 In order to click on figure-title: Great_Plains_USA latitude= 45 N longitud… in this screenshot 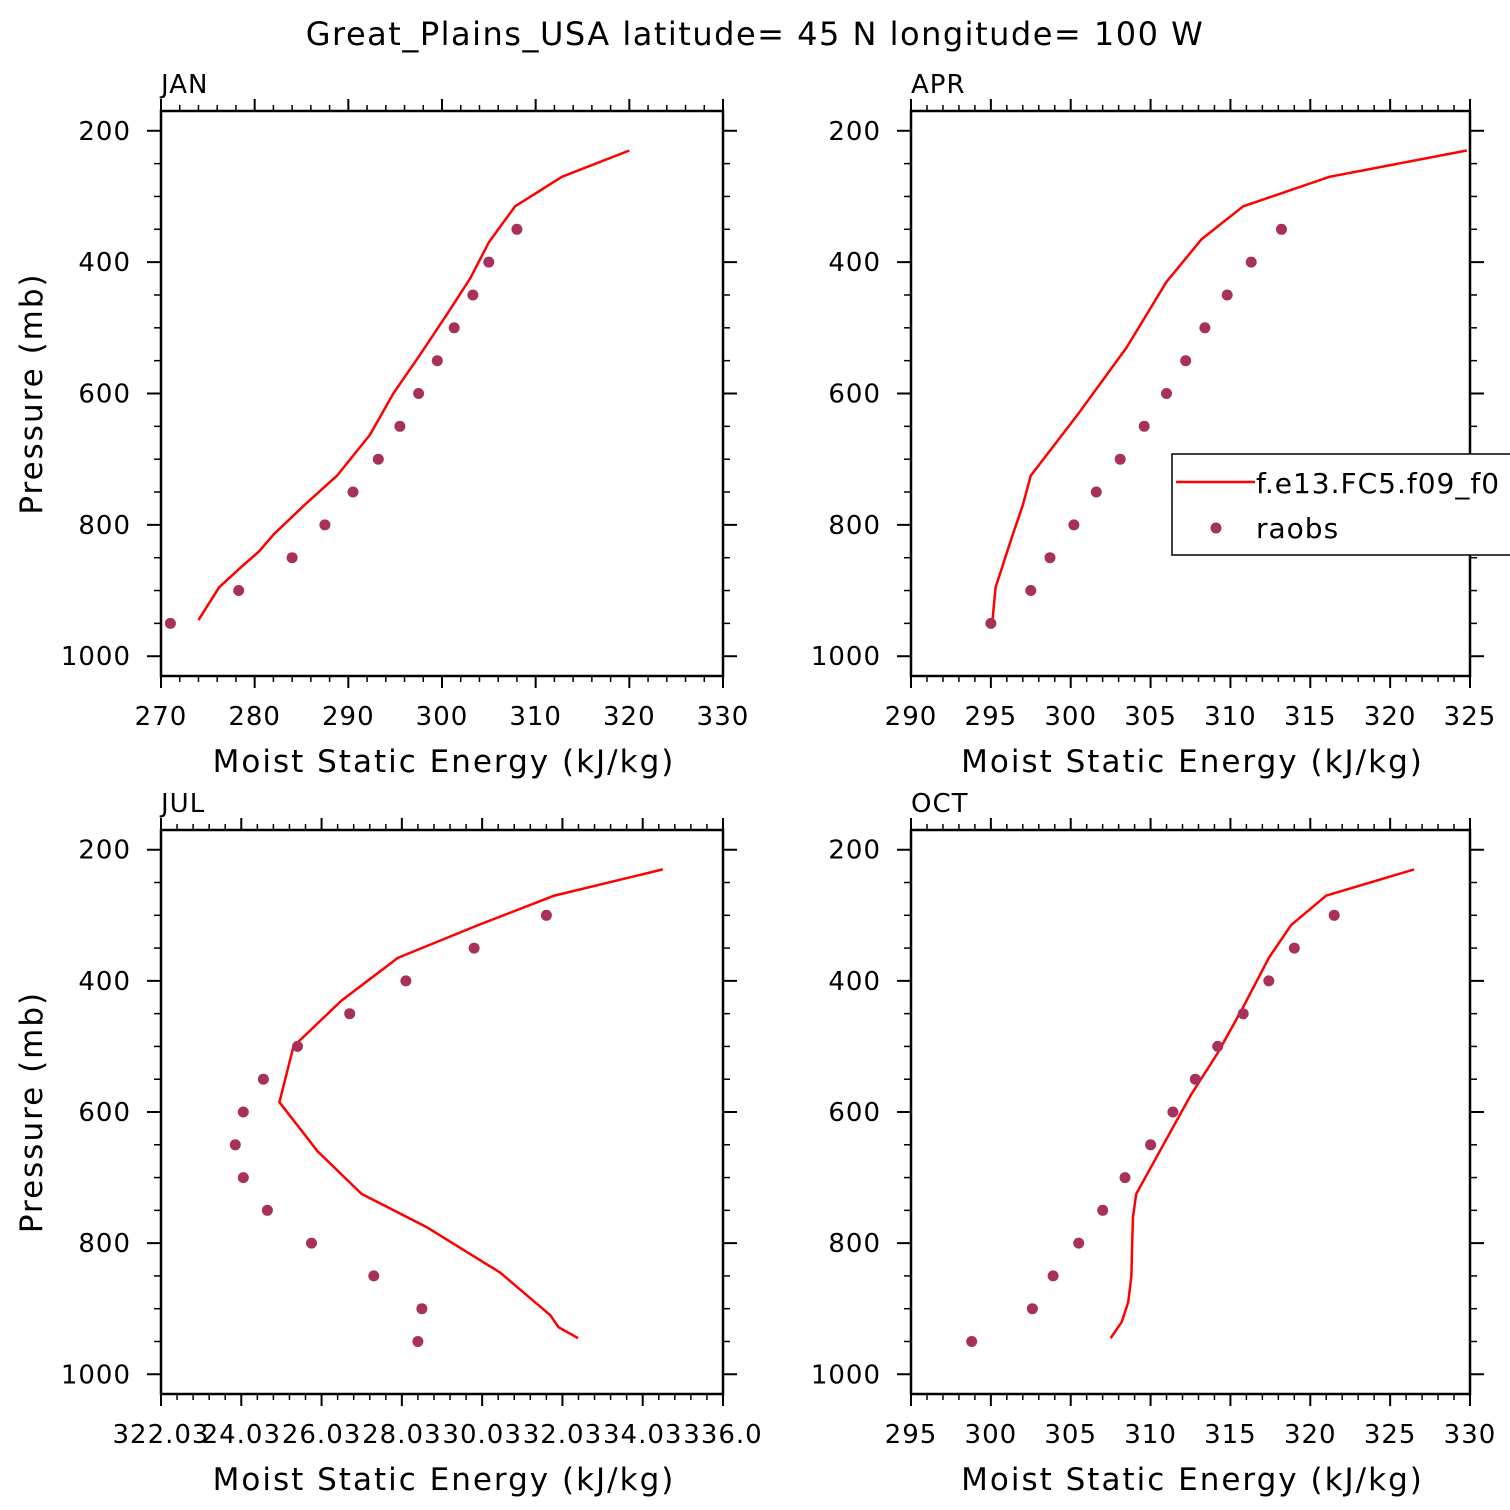, I will do `click(755, 34)`.